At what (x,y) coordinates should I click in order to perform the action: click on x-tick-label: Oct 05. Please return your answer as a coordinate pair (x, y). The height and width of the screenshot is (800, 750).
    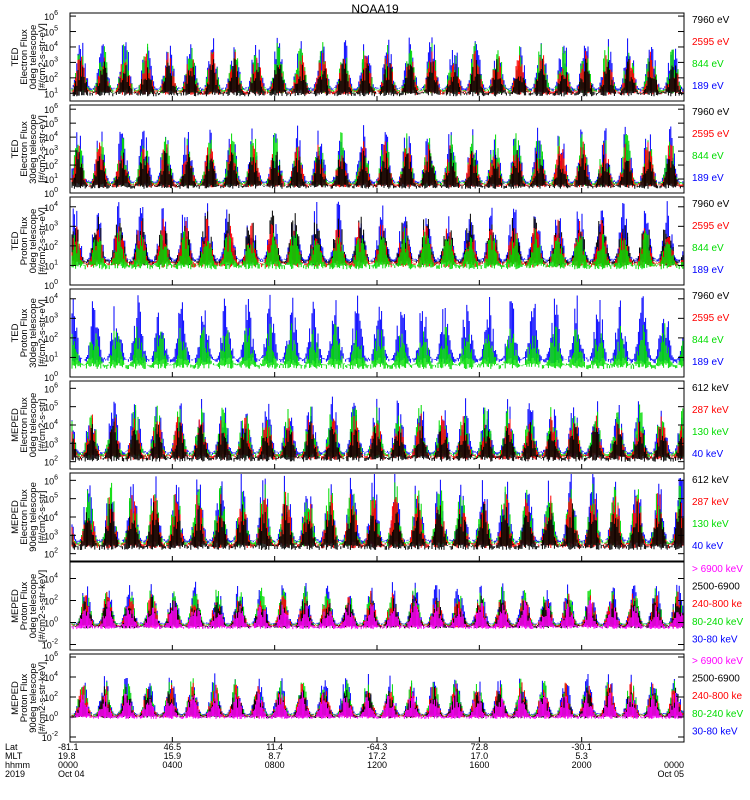
    Looking at the image, I should click on (670, 774).